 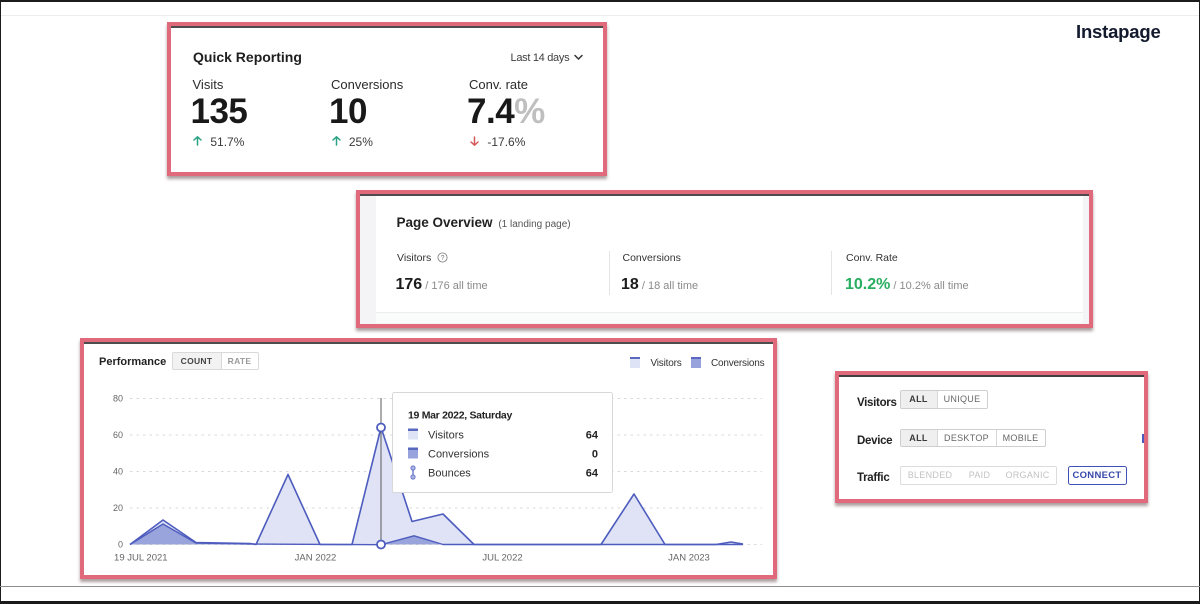 What do you see at coordinates (689, 558) in the screenshot?
I see `svg-text: JAN 2023` at bounding box center [689, 558].